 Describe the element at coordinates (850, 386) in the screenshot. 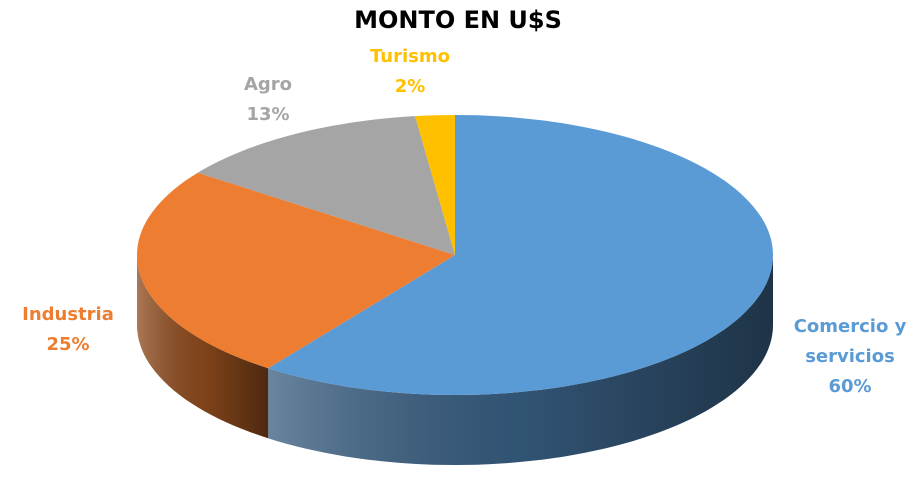

I see `value-label: 60%` at that location.